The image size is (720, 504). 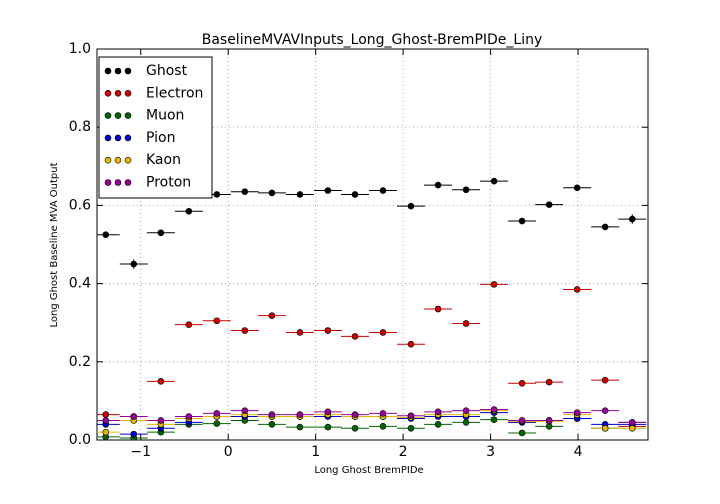 What do you see at coordinates (80, 205) in the screenshot?
I see `y-tick-label: 0.6` at bounding box center [80, 205].